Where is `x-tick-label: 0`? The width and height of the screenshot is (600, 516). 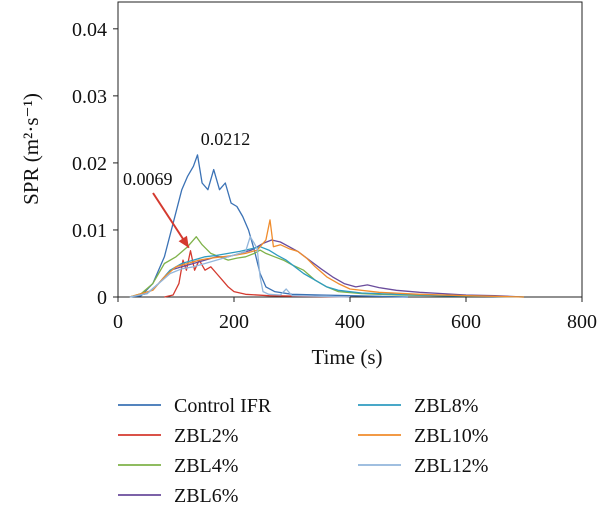
x-tick-label: 0 is located at coordinates (118, 322).